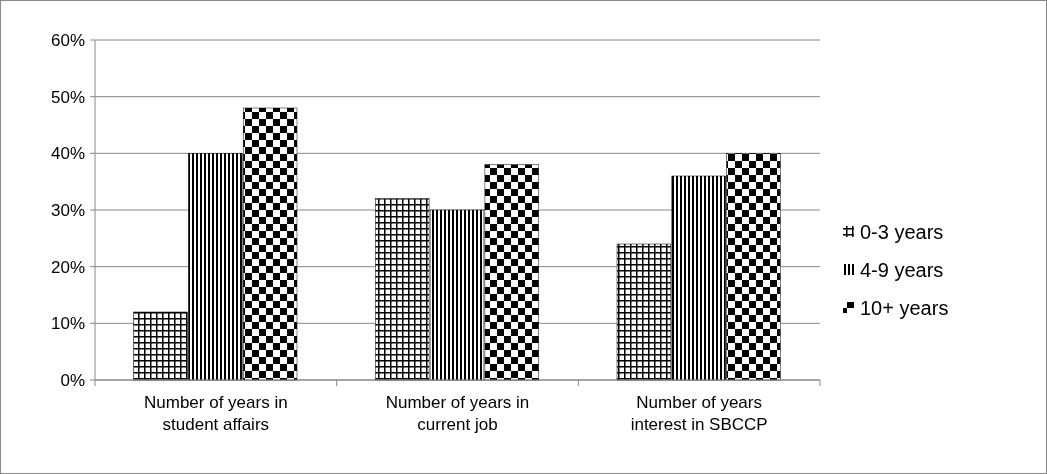 The image size is (1047, 474). Describe the element at coordinates (904, 308) in the screenshot. I see `legend-label: 10+ years` at that location.